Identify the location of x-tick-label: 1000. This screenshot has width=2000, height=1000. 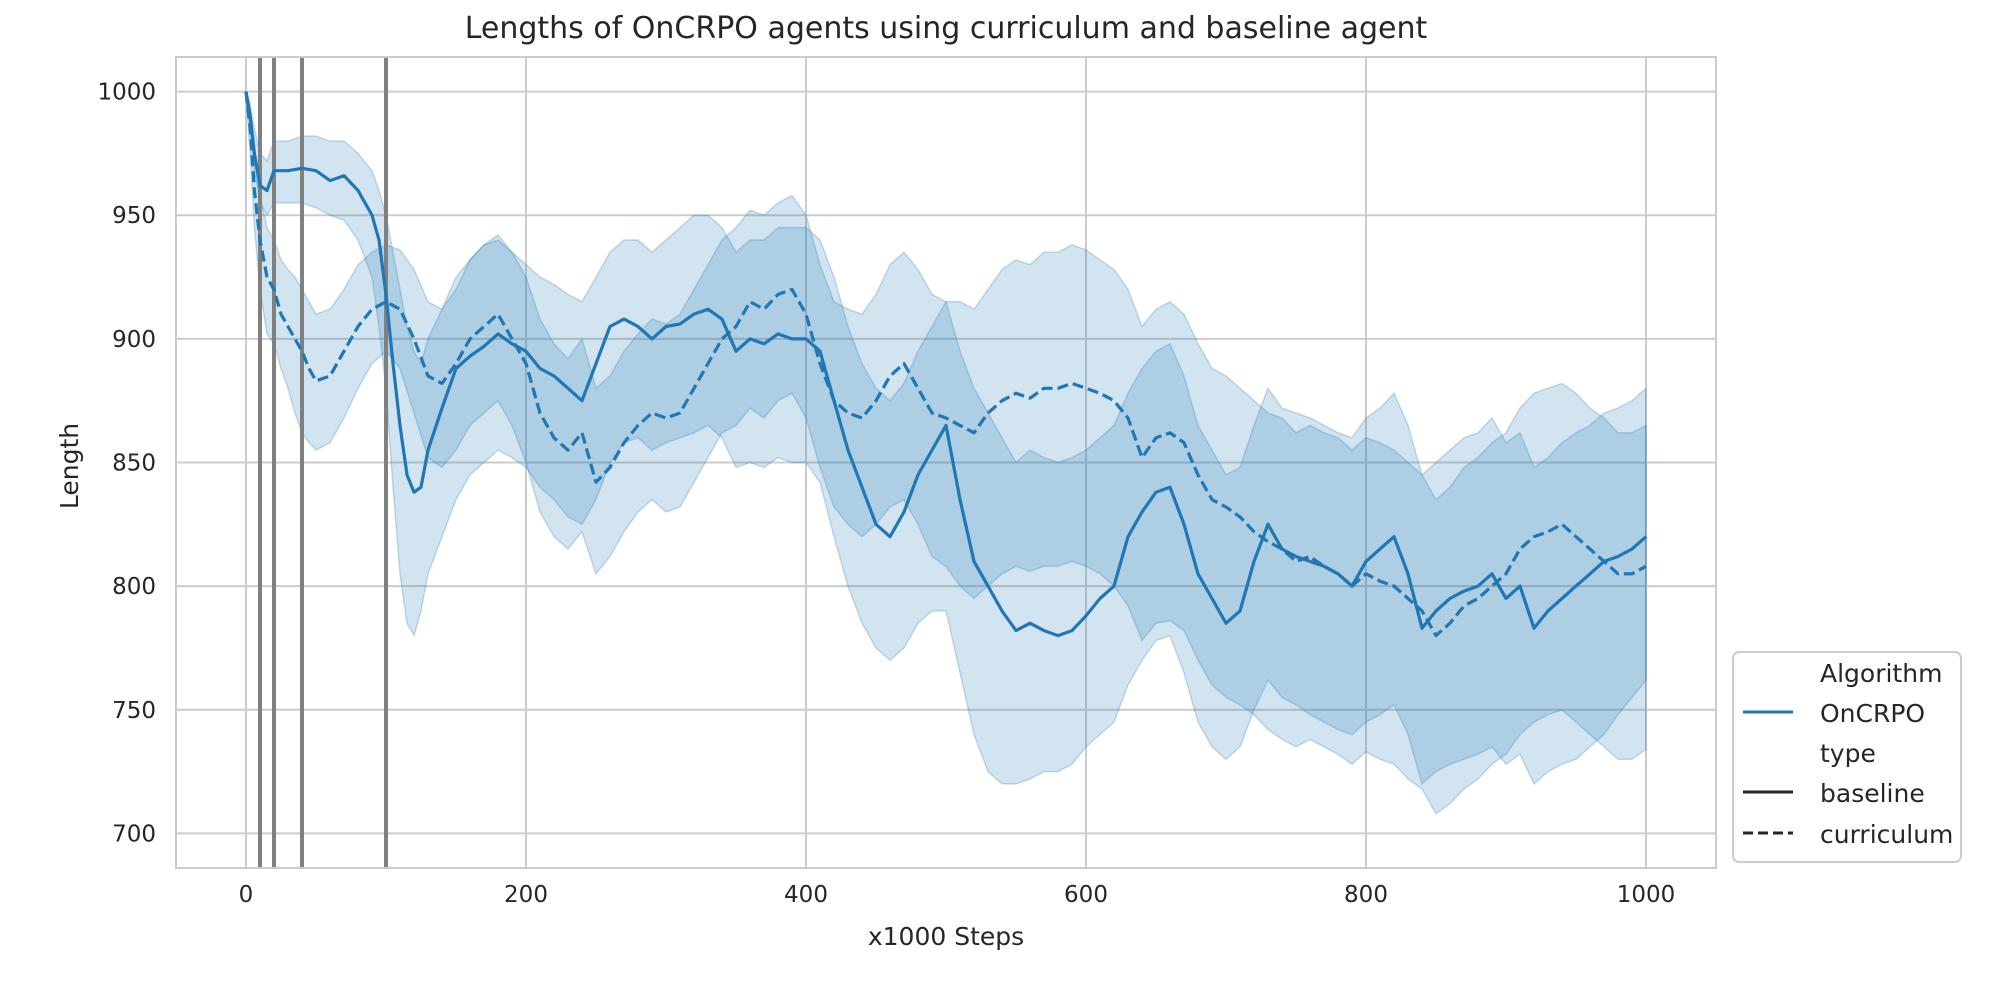
(1646, 895).